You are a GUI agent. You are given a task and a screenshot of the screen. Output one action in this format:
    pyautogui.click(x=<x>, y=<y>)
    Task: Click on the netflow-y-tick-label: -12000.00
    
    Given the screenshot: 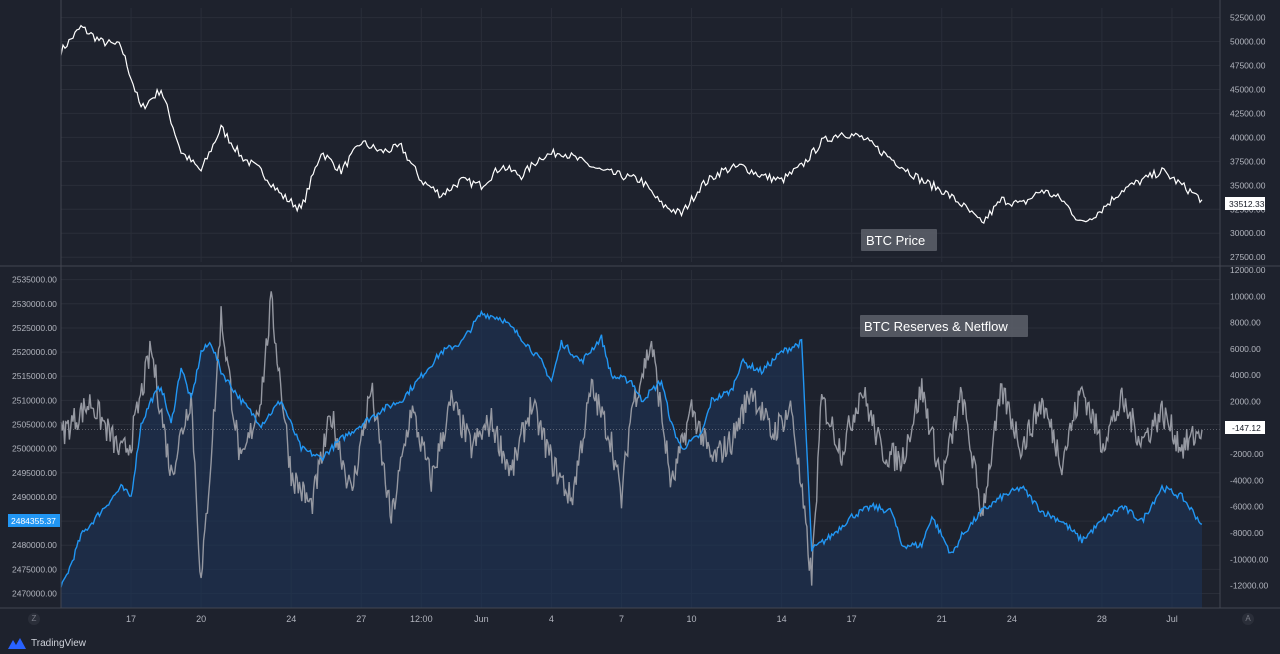 What is the action you would take?
    pyautogui.click(x=1249, y=586)
    